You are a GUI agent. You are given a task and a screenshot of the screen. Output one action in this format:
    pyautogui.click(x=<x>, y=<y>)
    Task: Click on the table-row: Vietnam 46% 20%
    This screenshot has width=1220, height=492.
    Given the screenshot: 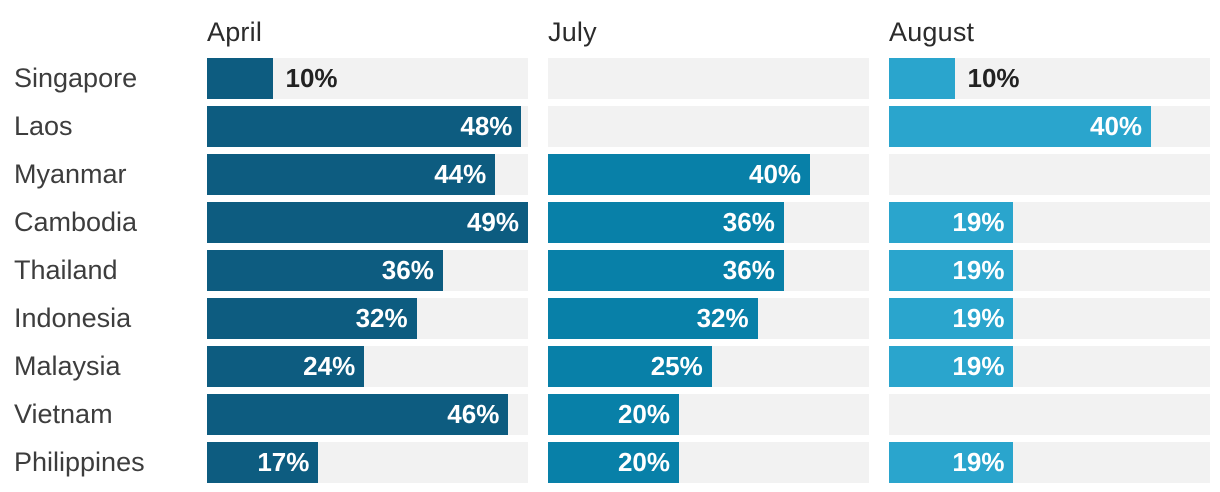 What is the action you would take?
    pyautogui.click(x=612, y=414)
    